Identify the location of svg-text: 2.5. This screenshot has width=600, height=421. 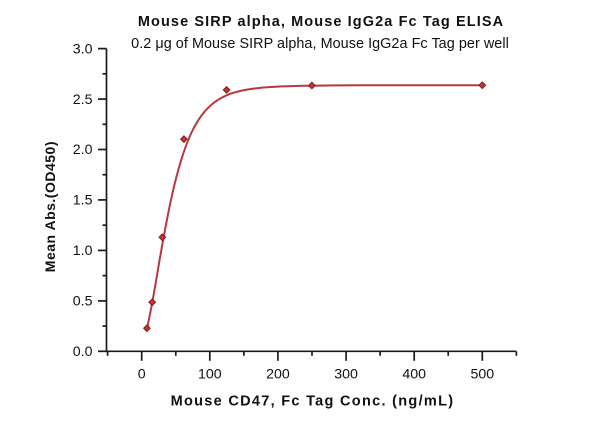
(83, 100).